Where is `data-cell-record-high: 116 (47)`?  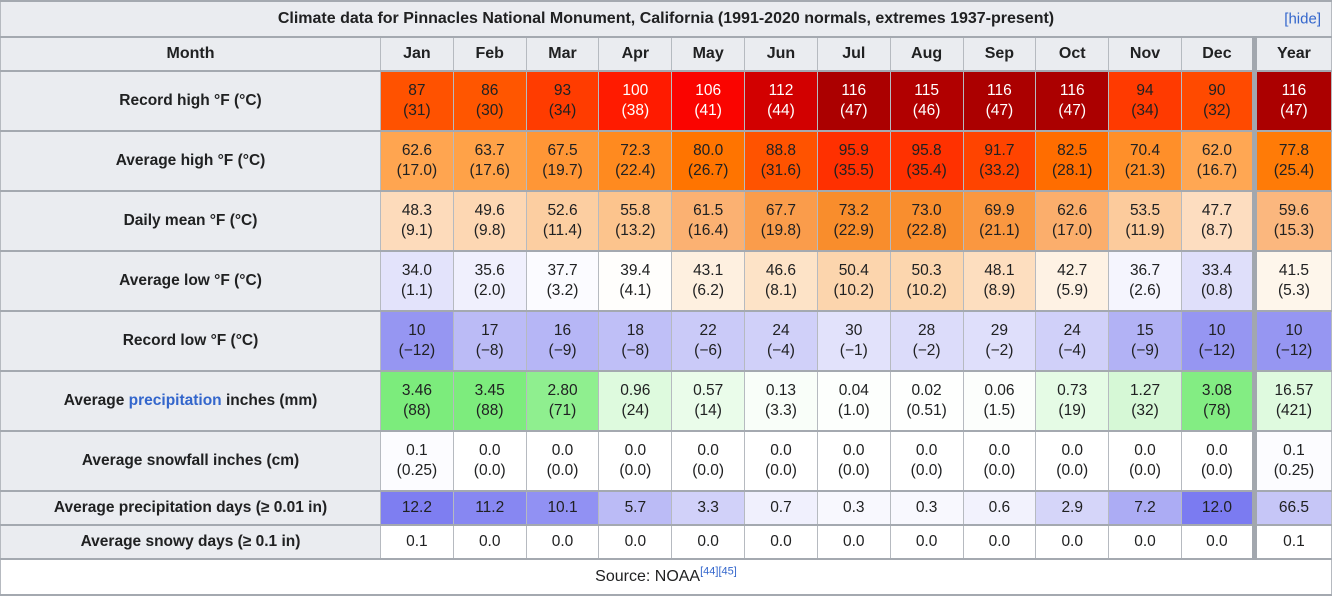
data-cell-record-high: 116 (47) is located at coordinates (999, 101).